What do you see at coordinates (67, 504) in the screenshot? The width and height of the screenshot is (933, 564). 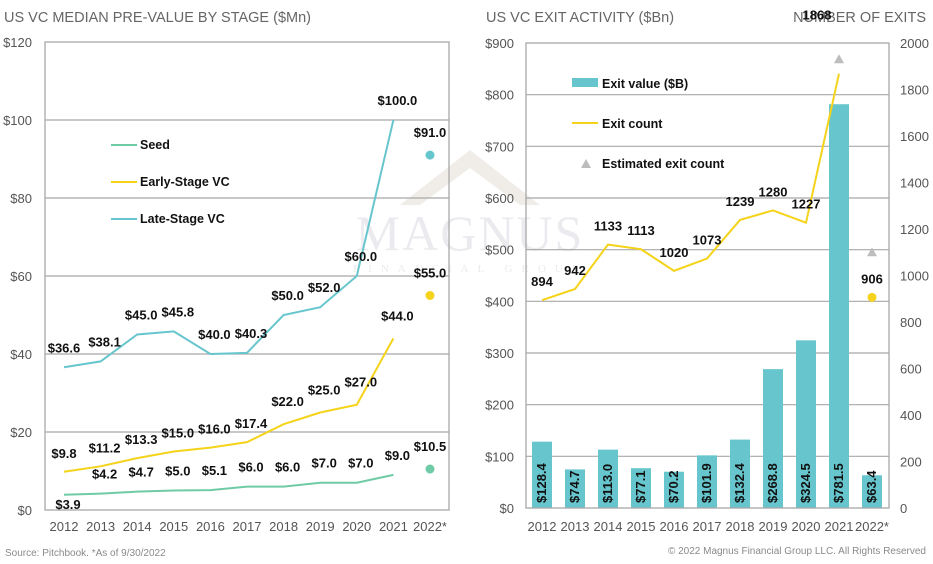 I see `data-label: $3.9` at bounding box center [67, 504].